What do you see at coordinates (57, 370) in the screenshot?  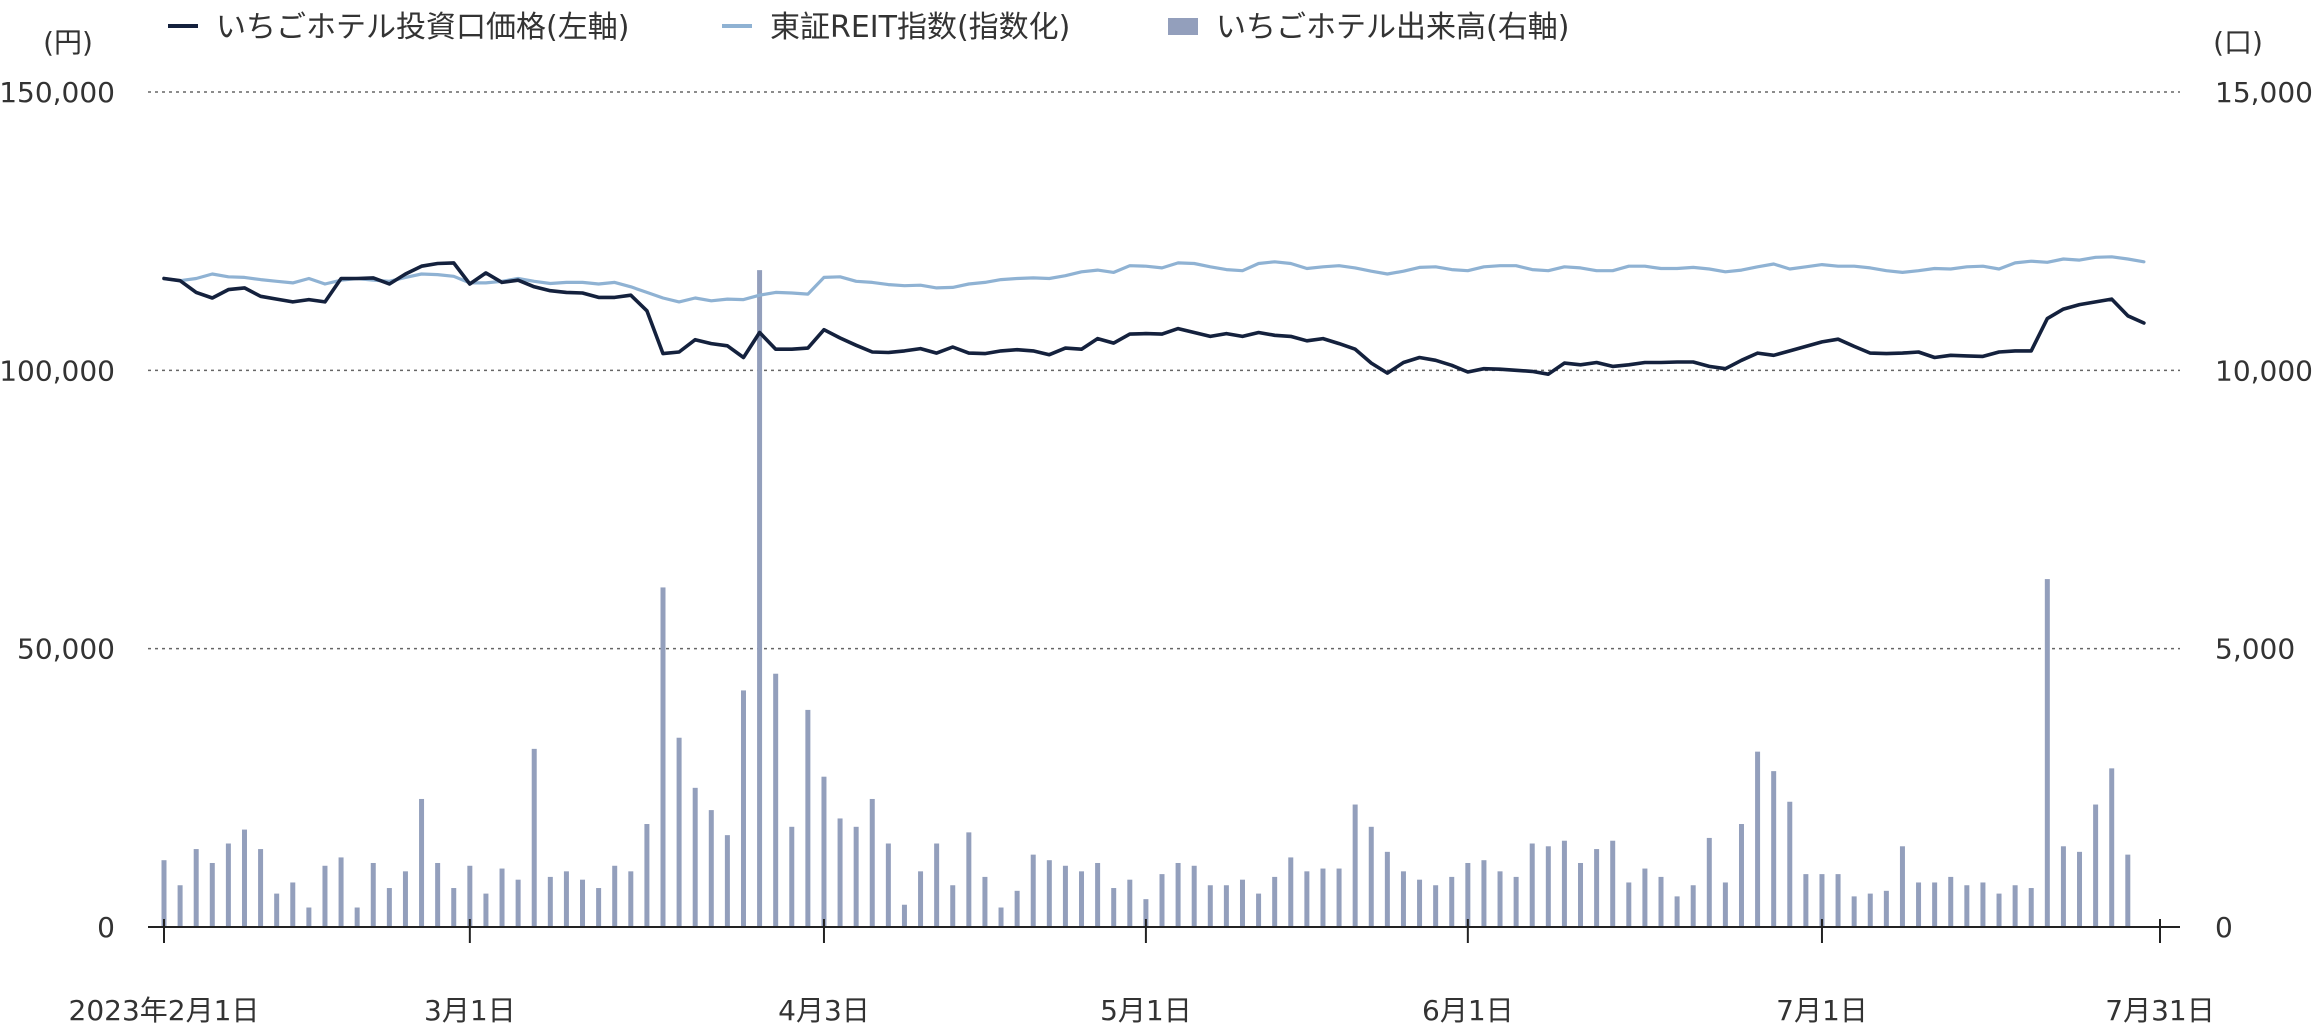 I see `left-tick-label: 100,000` at bounding box center [57, 370].